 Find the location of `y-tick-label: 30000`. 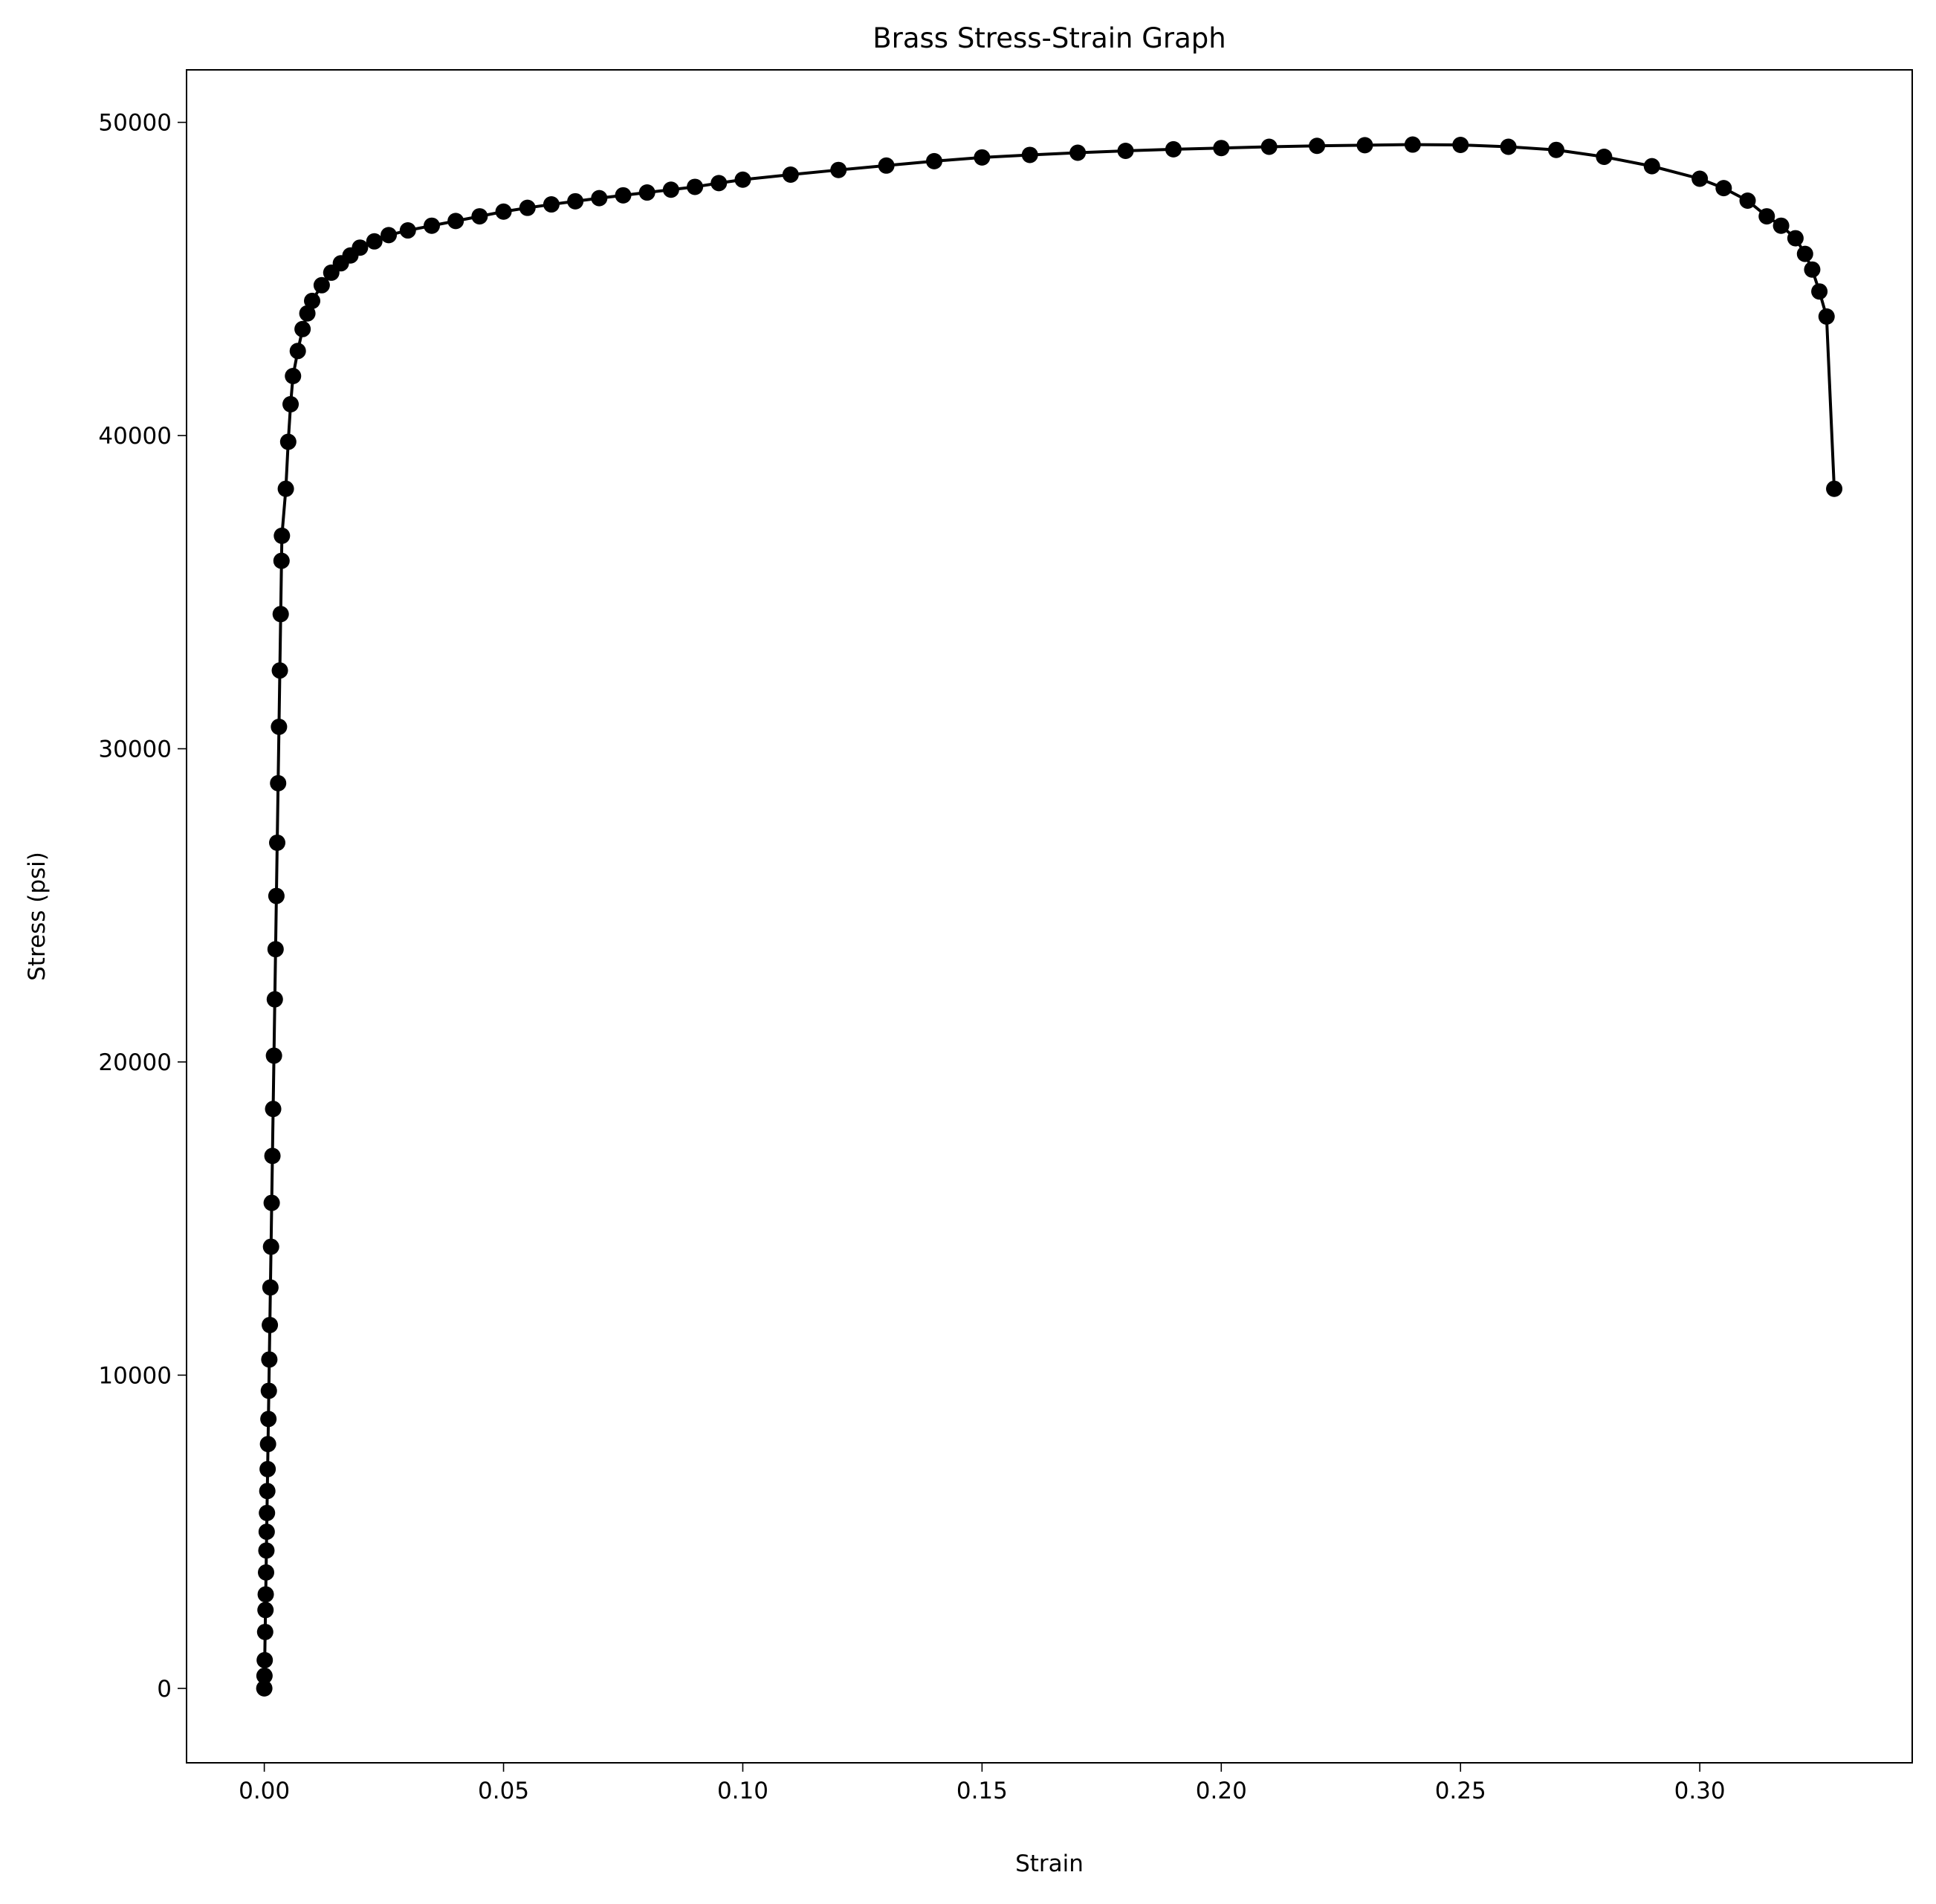

y-tick-label: 30000 is located at coordinates (135, 750).